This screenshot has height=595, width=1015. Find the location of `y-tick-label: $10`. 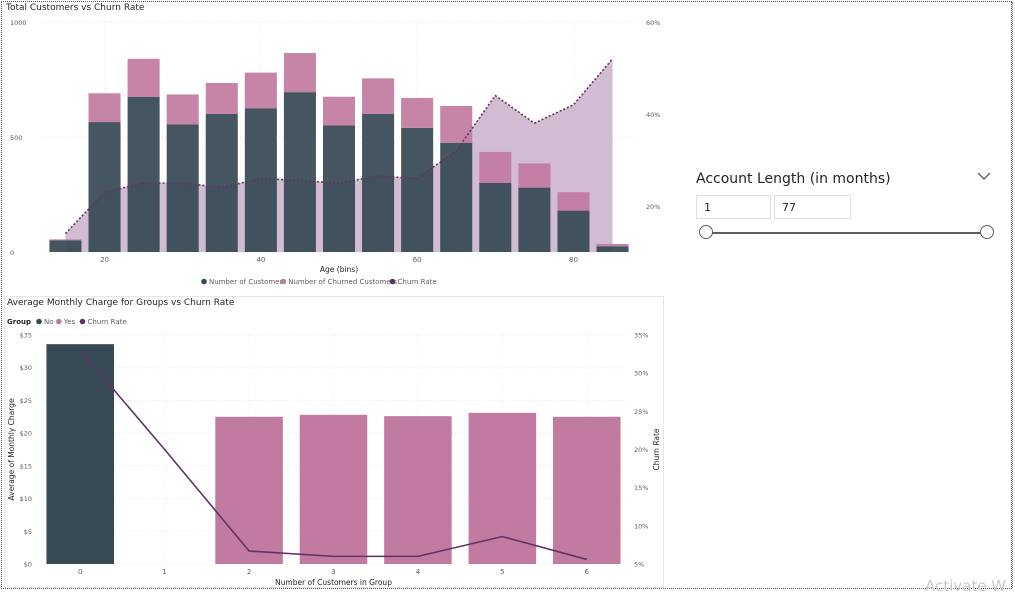

y-tick-label: $10 is located at coordinates (26, 499).